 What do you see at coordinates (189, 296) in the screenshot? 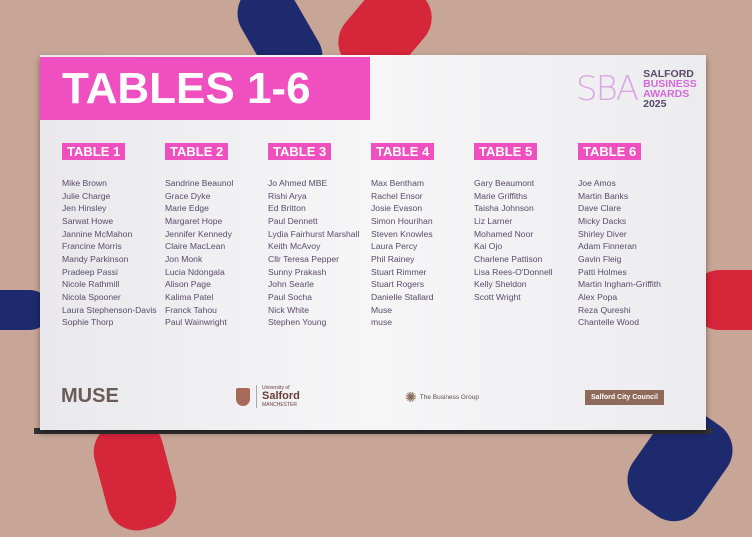
I see `guest-name: Kalima Patel` at bounding box center [189, 296].